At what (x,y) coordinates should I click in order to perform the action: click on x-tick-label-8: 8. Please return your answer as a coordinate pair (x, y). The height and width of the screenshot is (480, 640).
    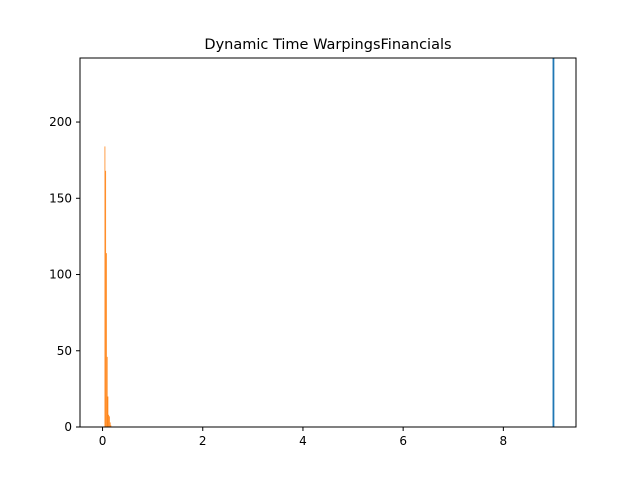
    Looking at the image, I should click on (504, 441).